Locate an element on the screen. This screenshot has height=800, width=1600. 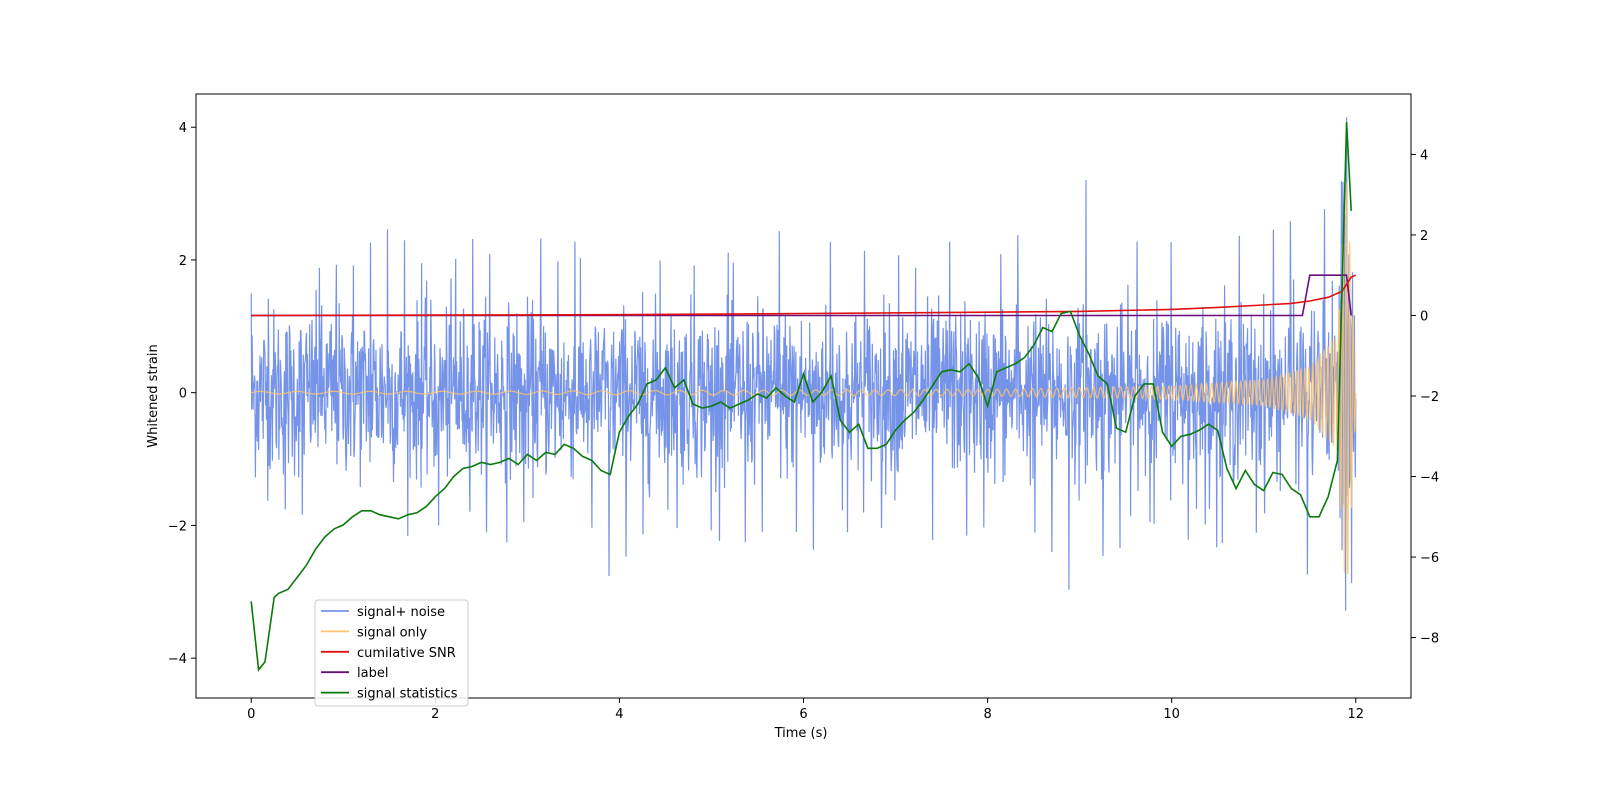
y-axis-left: −4 −2 0 2 4 is located at coordinates (182, 394).